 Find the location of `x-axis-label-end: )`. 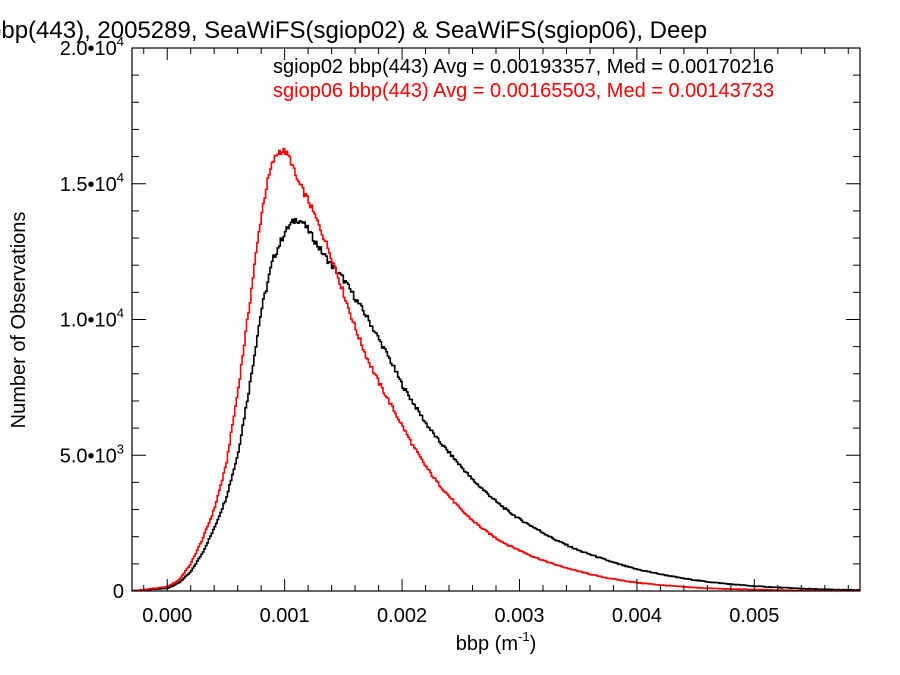

x-axis-label-end: ) is located at coordinates (533, 644).